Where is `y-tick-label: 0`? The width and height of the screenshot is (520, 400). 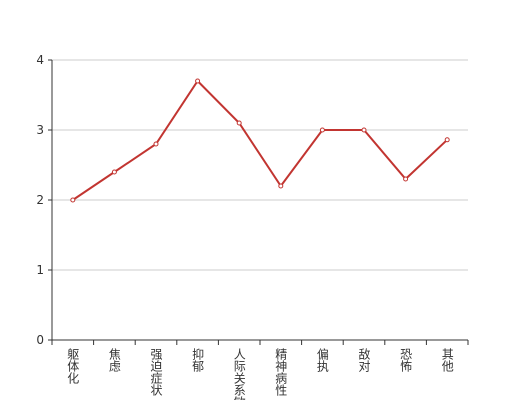 y-tick-label: 0 is located at coordinates (40, 340).